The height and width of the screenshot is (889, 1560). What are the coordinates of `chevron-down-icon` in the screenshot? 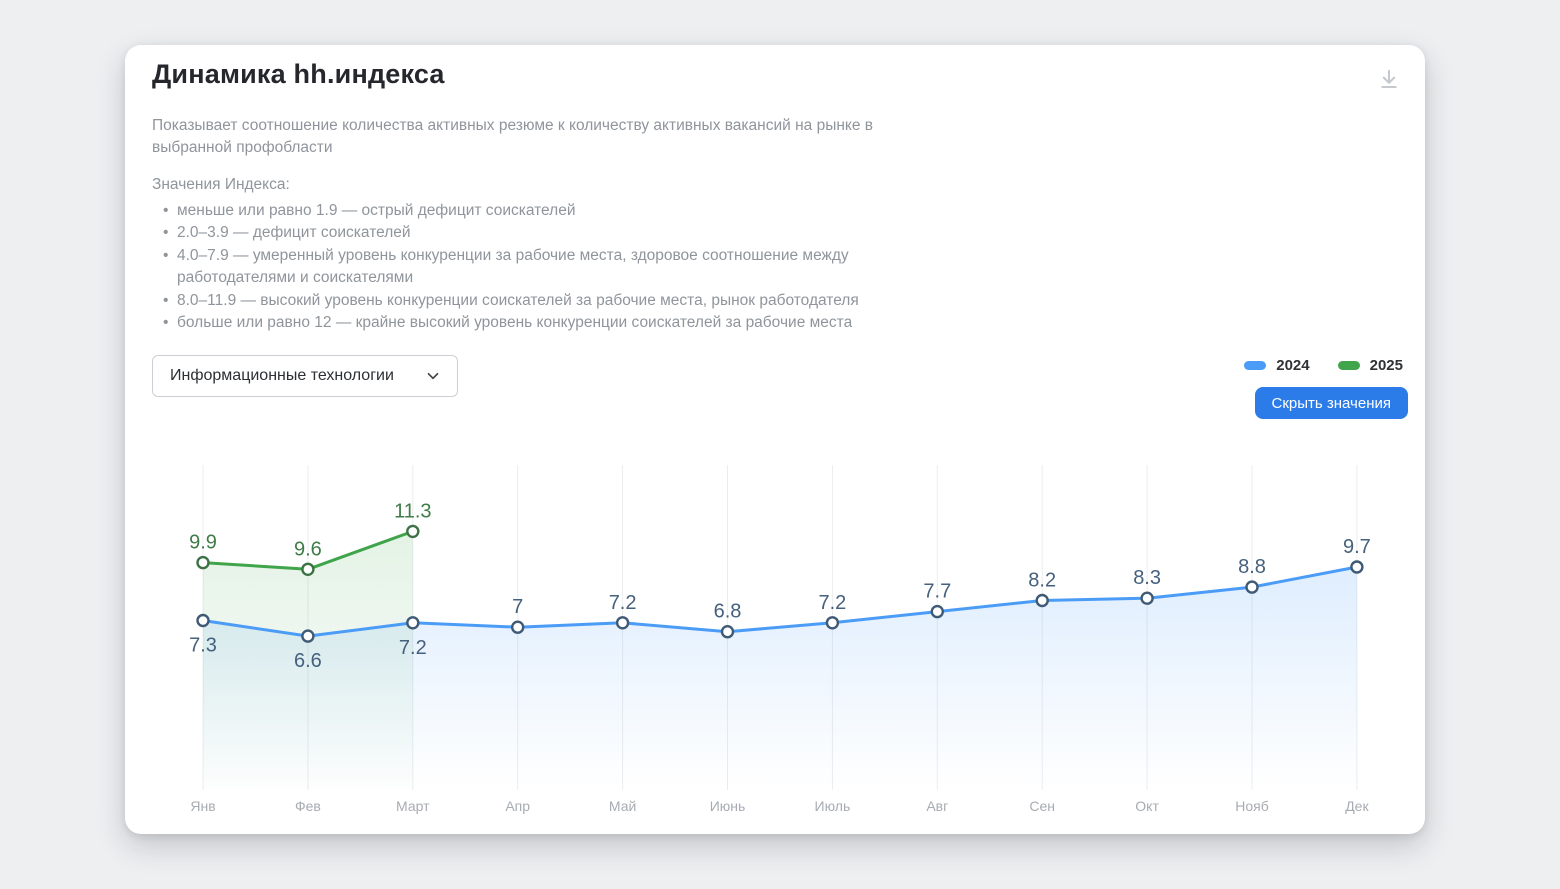 It's located at (433, 376).